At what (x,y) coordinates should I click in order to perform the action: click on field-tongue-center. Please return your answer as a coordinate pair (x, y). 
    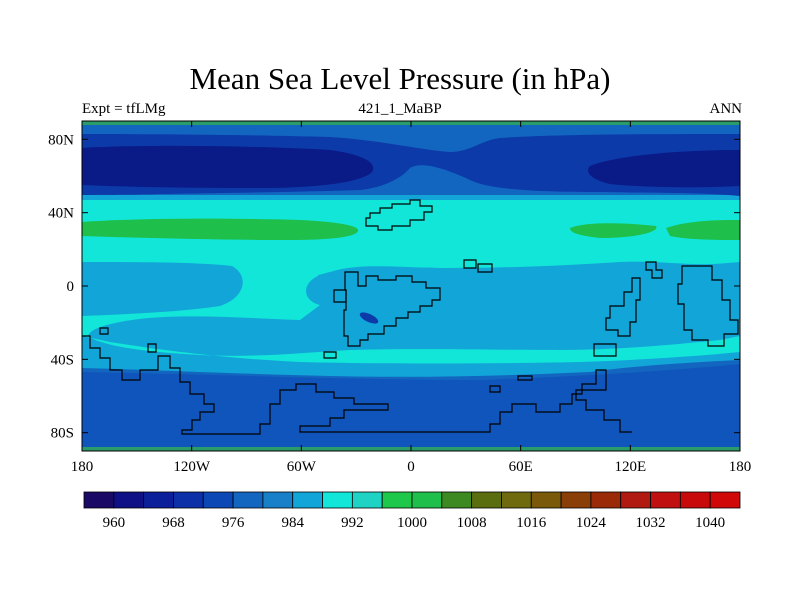
    Looking at the image, I should click on (454, 295).